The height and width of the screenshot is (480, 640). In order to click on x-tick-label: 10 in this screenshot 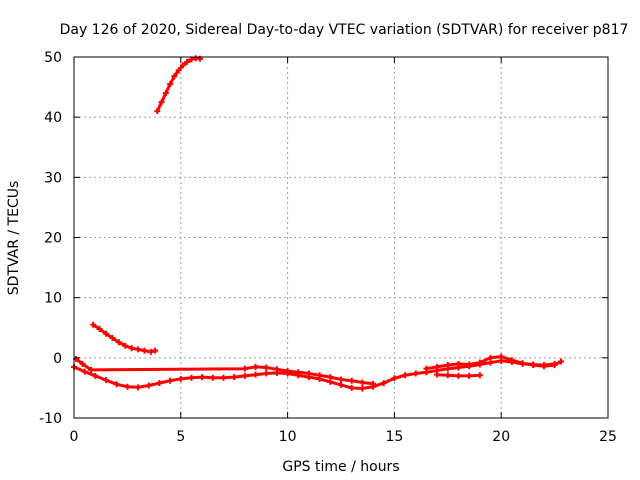, I will do `click(288, 437)`.